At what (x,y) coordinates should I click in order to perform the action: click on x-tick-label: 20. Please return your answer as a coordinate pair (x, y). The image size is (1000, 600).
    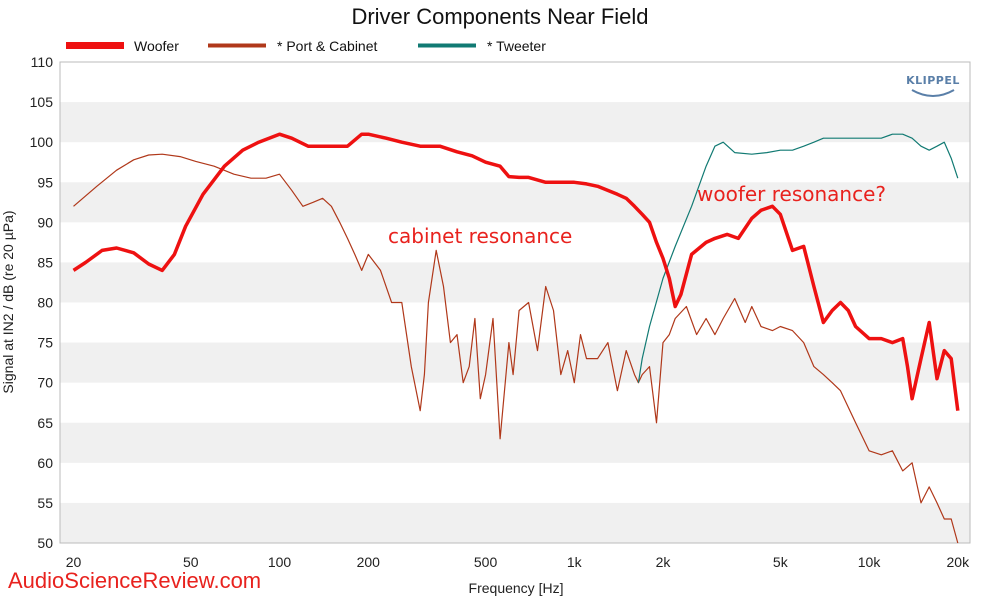
    Looking at the image, I should click on (74, 562).